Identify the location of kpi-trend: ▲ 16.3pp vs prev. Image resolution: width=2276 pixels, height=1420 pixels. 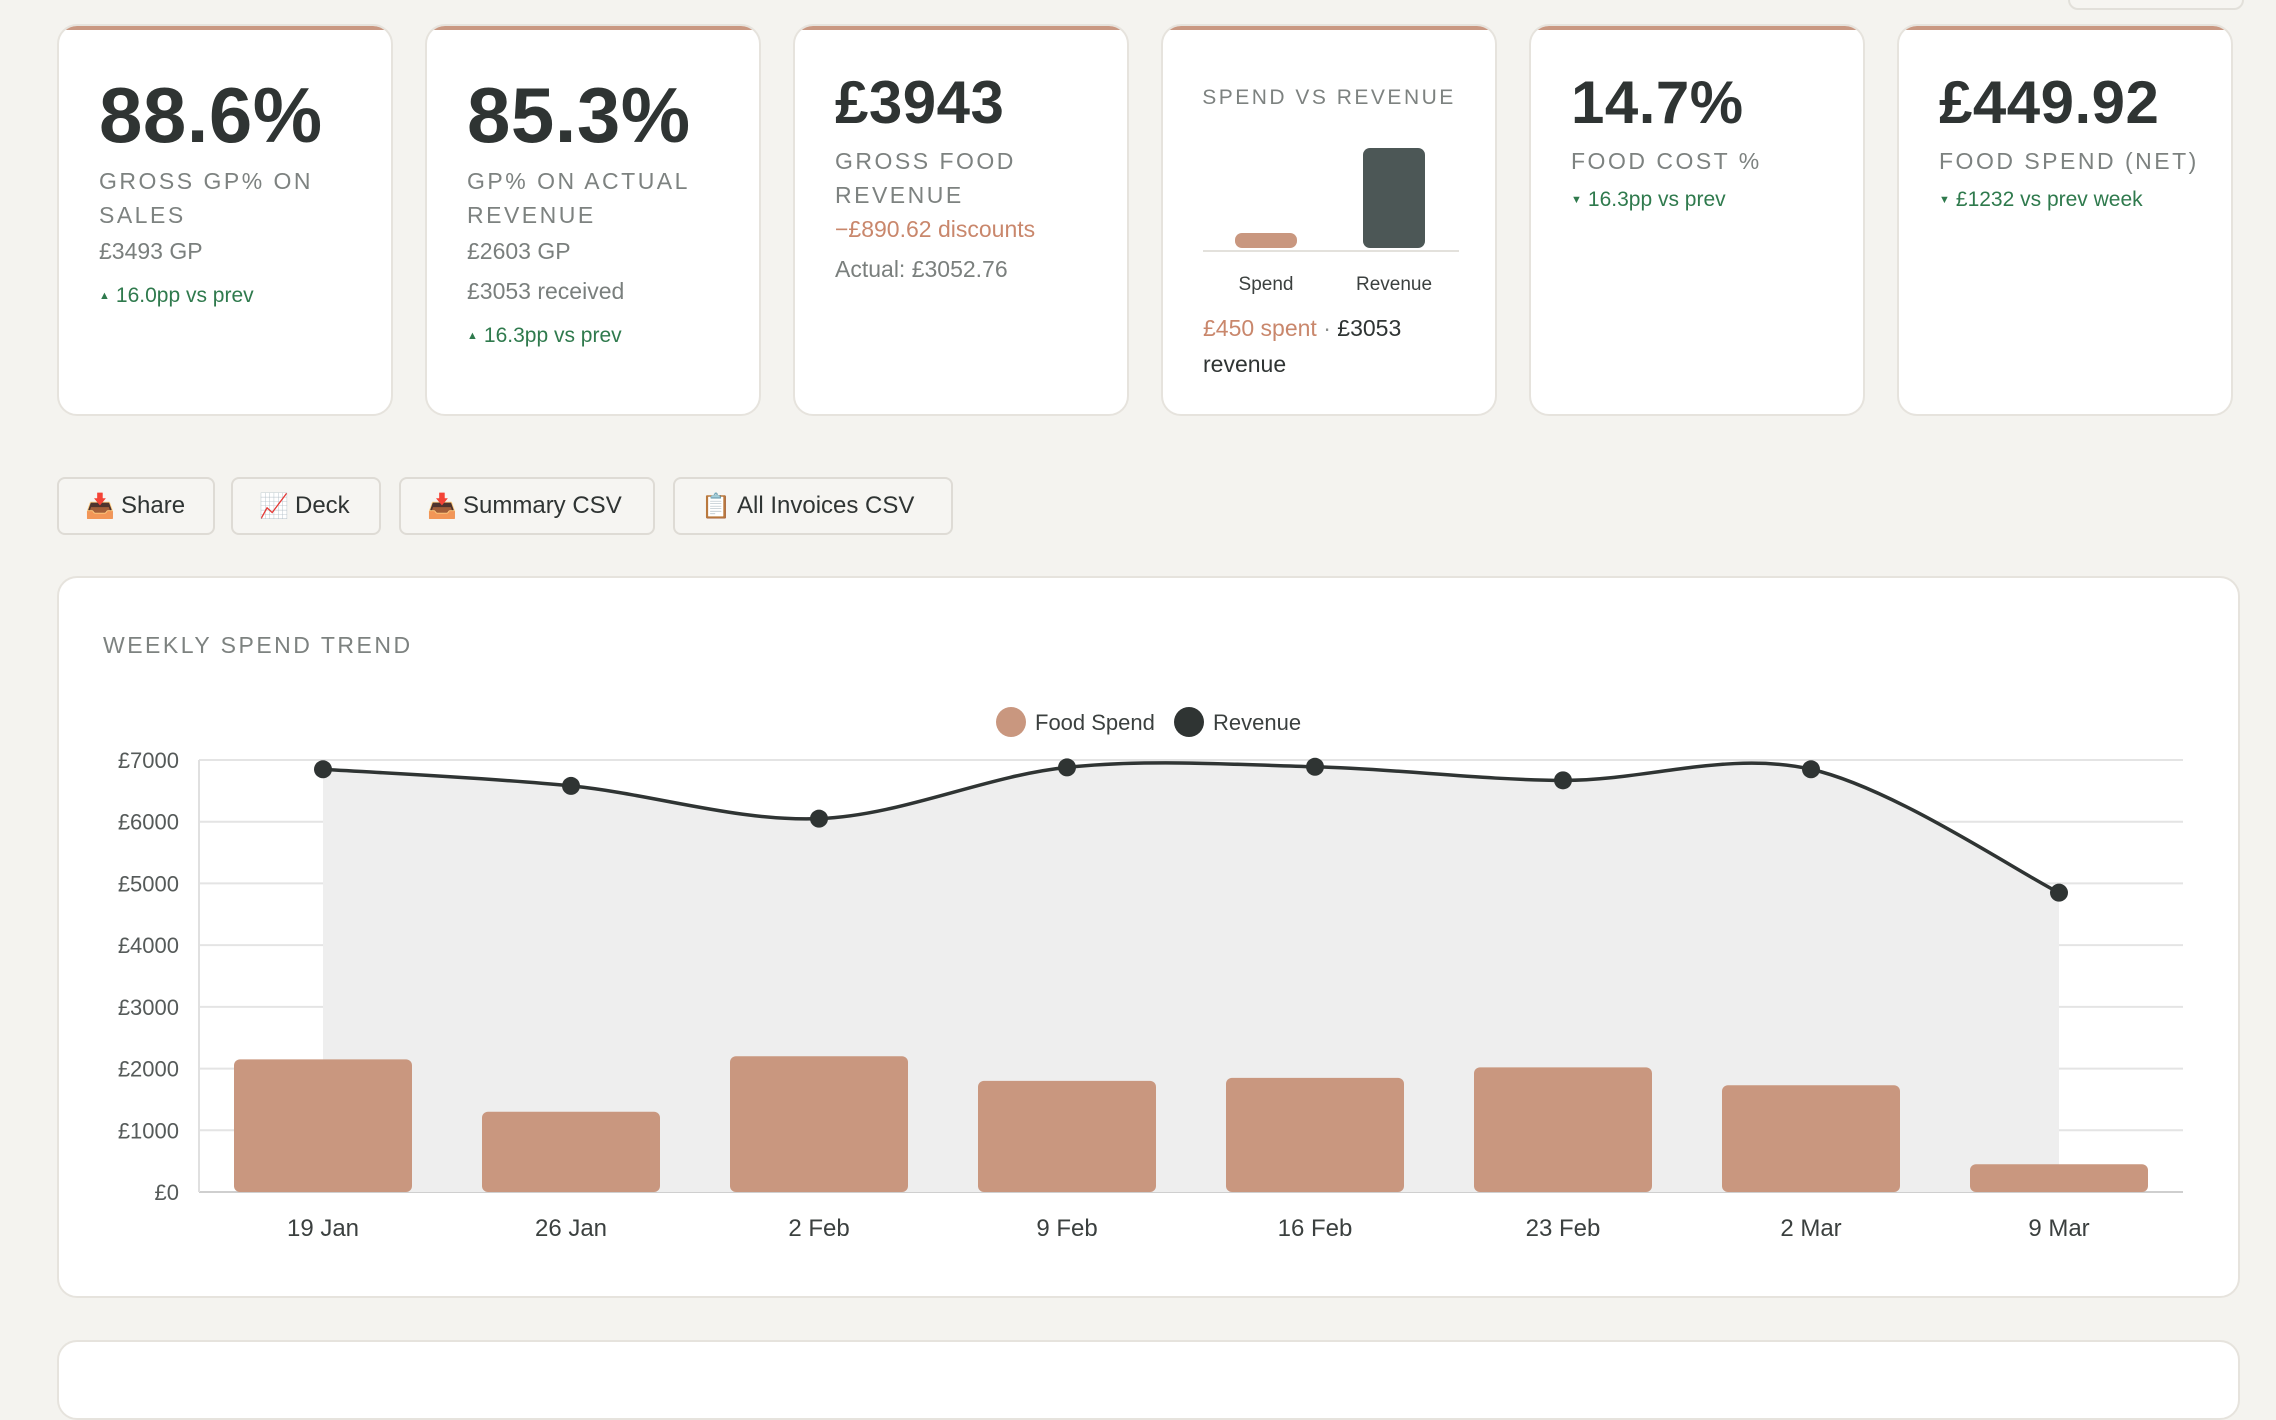
(544, 336).